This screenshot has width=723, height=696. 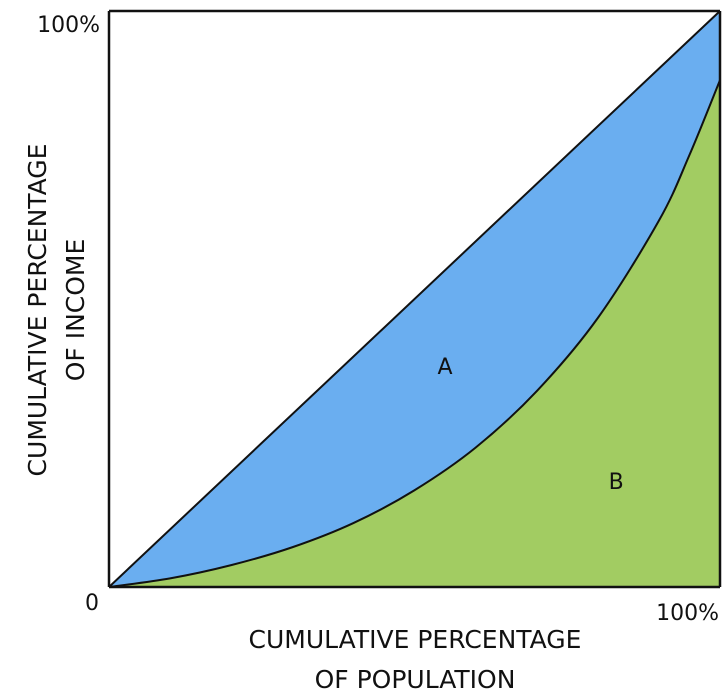 What do you see at coordinates (68, 25) in the screenshot?
I see `y-max-tick-label: 100%` at bounding box center [68, 25].